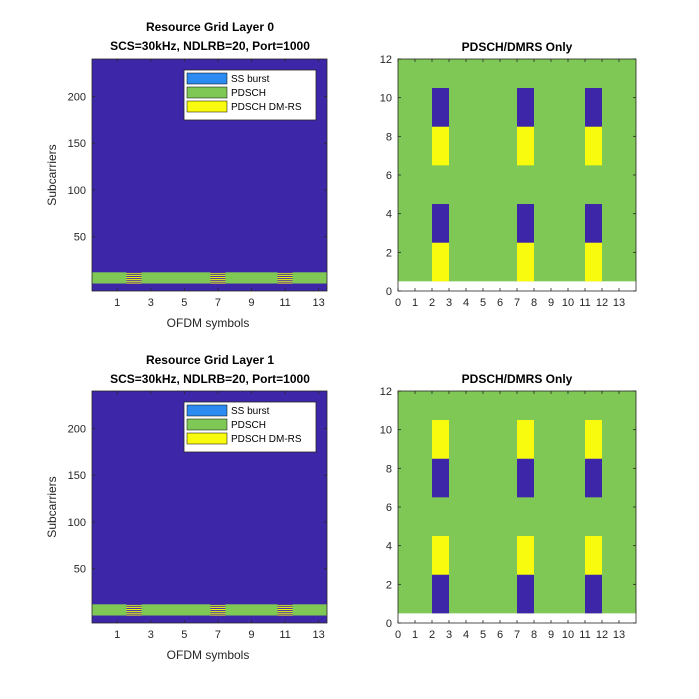  What do you see at coordinates (207, 424) in the screenshot?
I see `legend-swatch-pdsch` at bounding box center [207, 424].